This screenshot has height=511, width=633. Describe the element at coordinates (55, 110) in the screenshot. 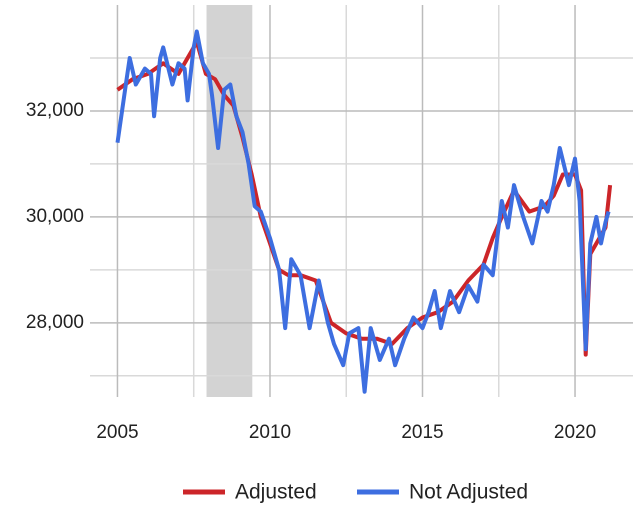

I see `y-tick-label: 32,000` at that location.